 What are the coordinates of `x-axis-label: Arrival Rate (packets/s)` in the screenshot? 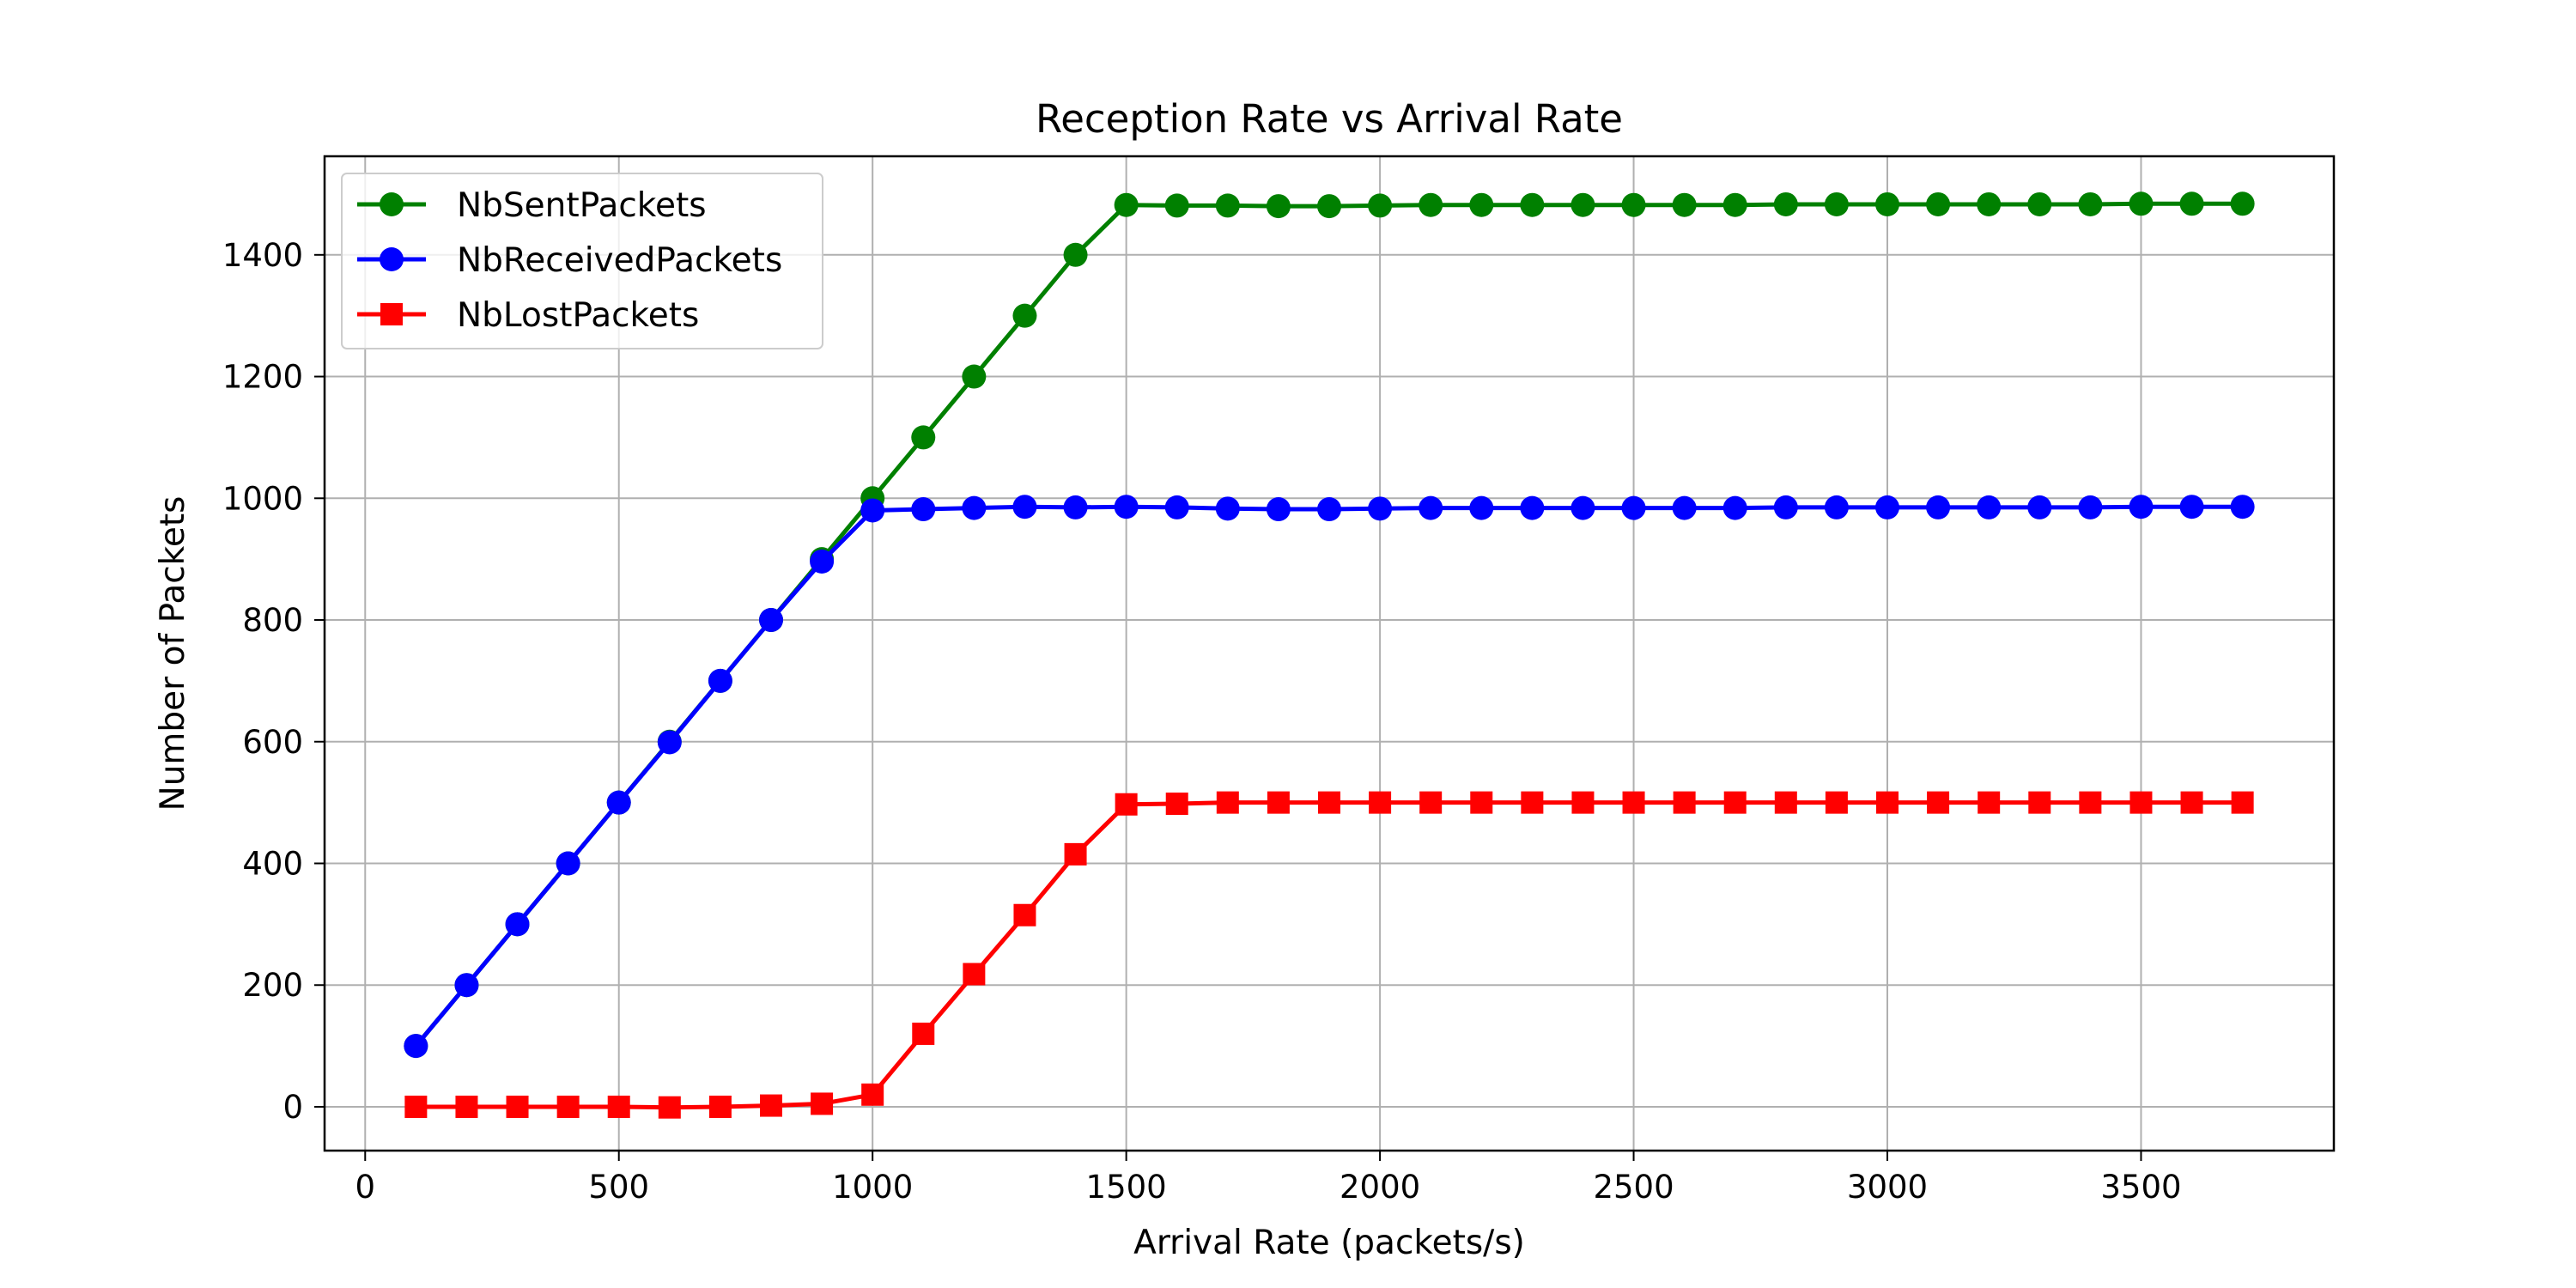 It's located at (1329, 1243).